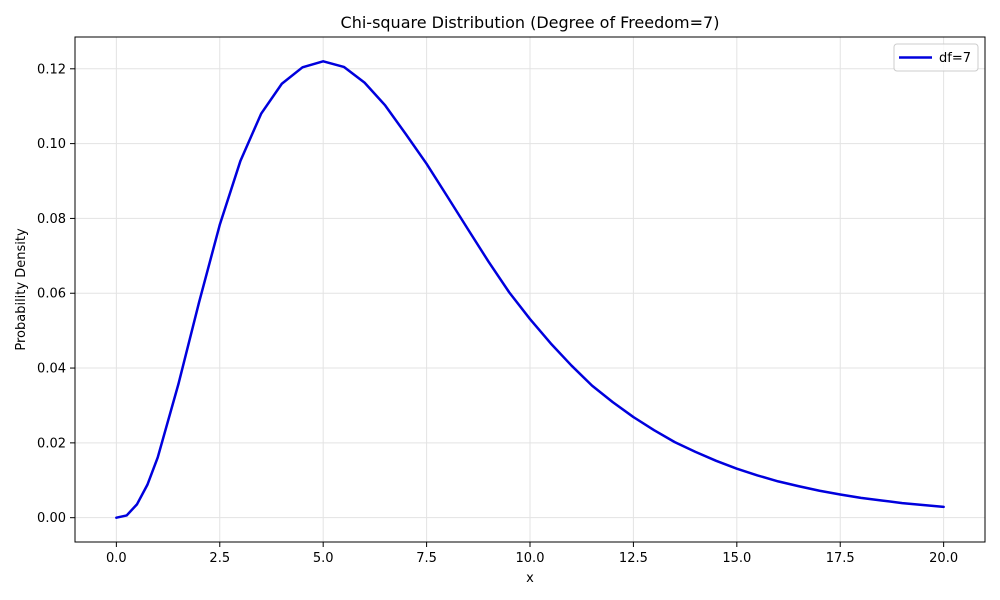 The height and width of the screenshot is (600, 1000). What do you see at coordinates (51, 144) in the screenshot?
I see `y-tick-label: 0.10` at bounding box center [51, 144].